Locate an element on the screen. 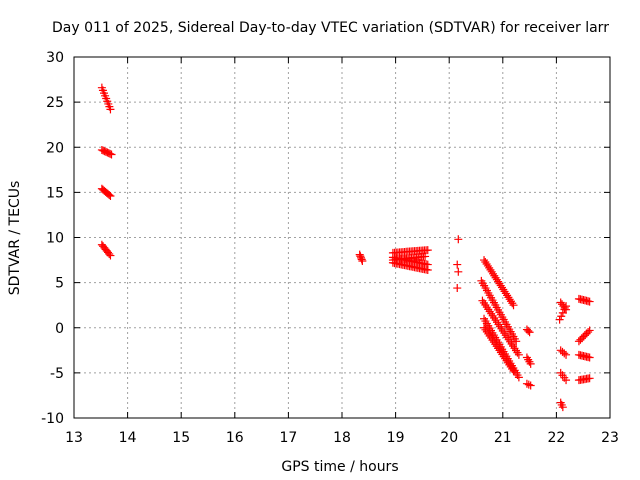 This screenshot has height=480, width=640. y-tick-label: 15 is located at coordinates (55, 193).